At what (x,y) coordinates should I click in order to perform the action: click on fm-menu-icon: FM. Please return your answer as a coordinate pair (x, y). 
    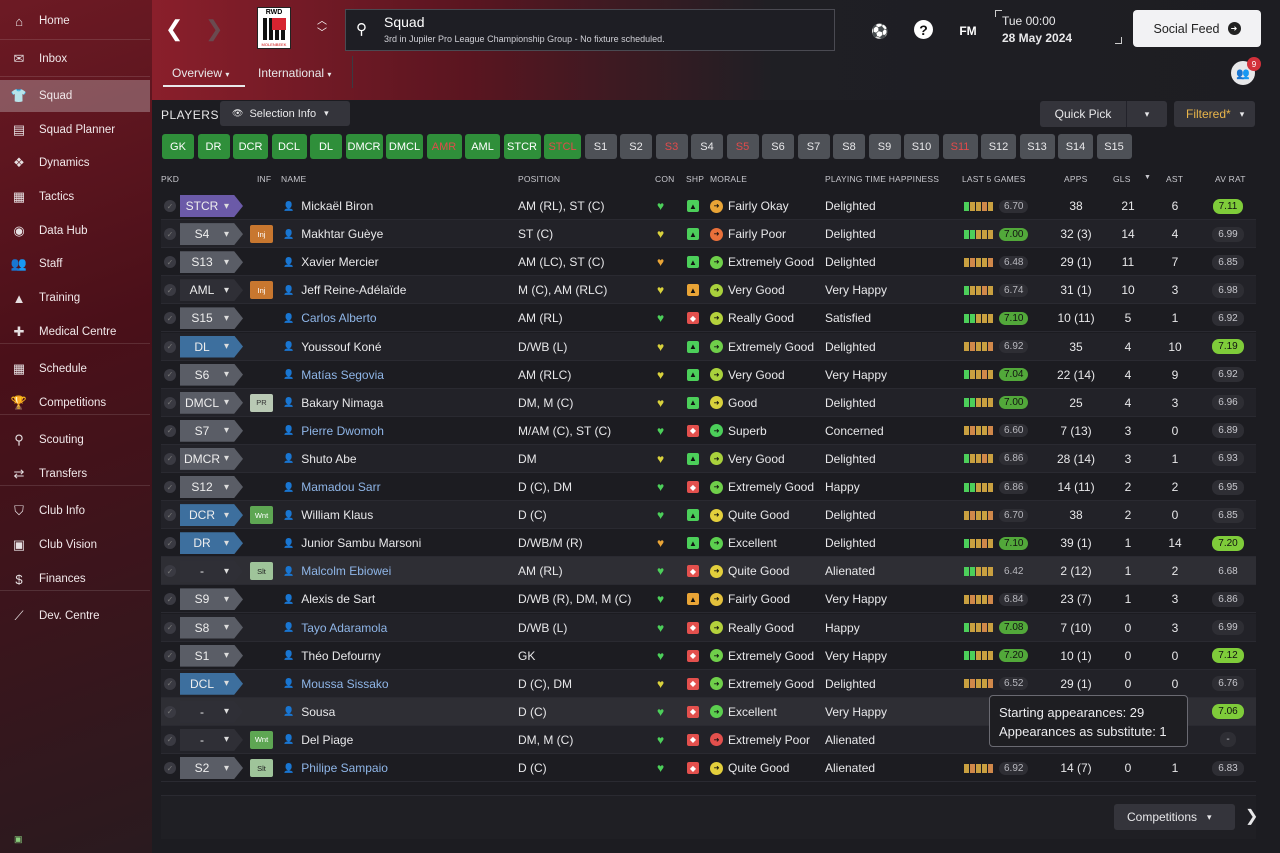
    Looking at the image, I should click on (968, 31).